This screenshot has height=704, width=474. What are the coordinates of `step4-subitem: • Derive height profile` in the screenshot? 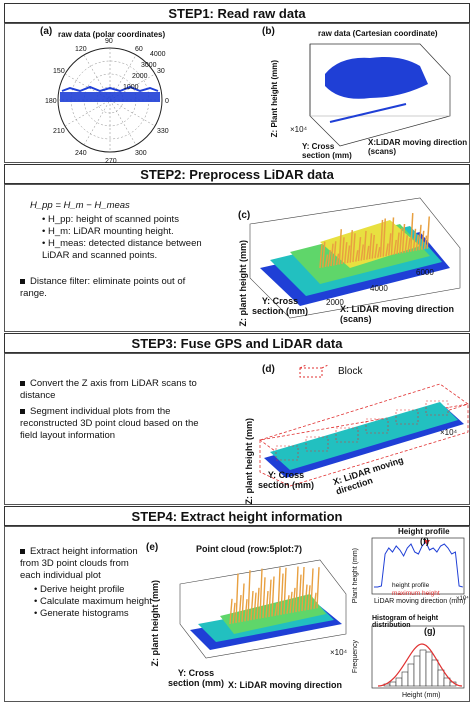 It's located at (79, 589).